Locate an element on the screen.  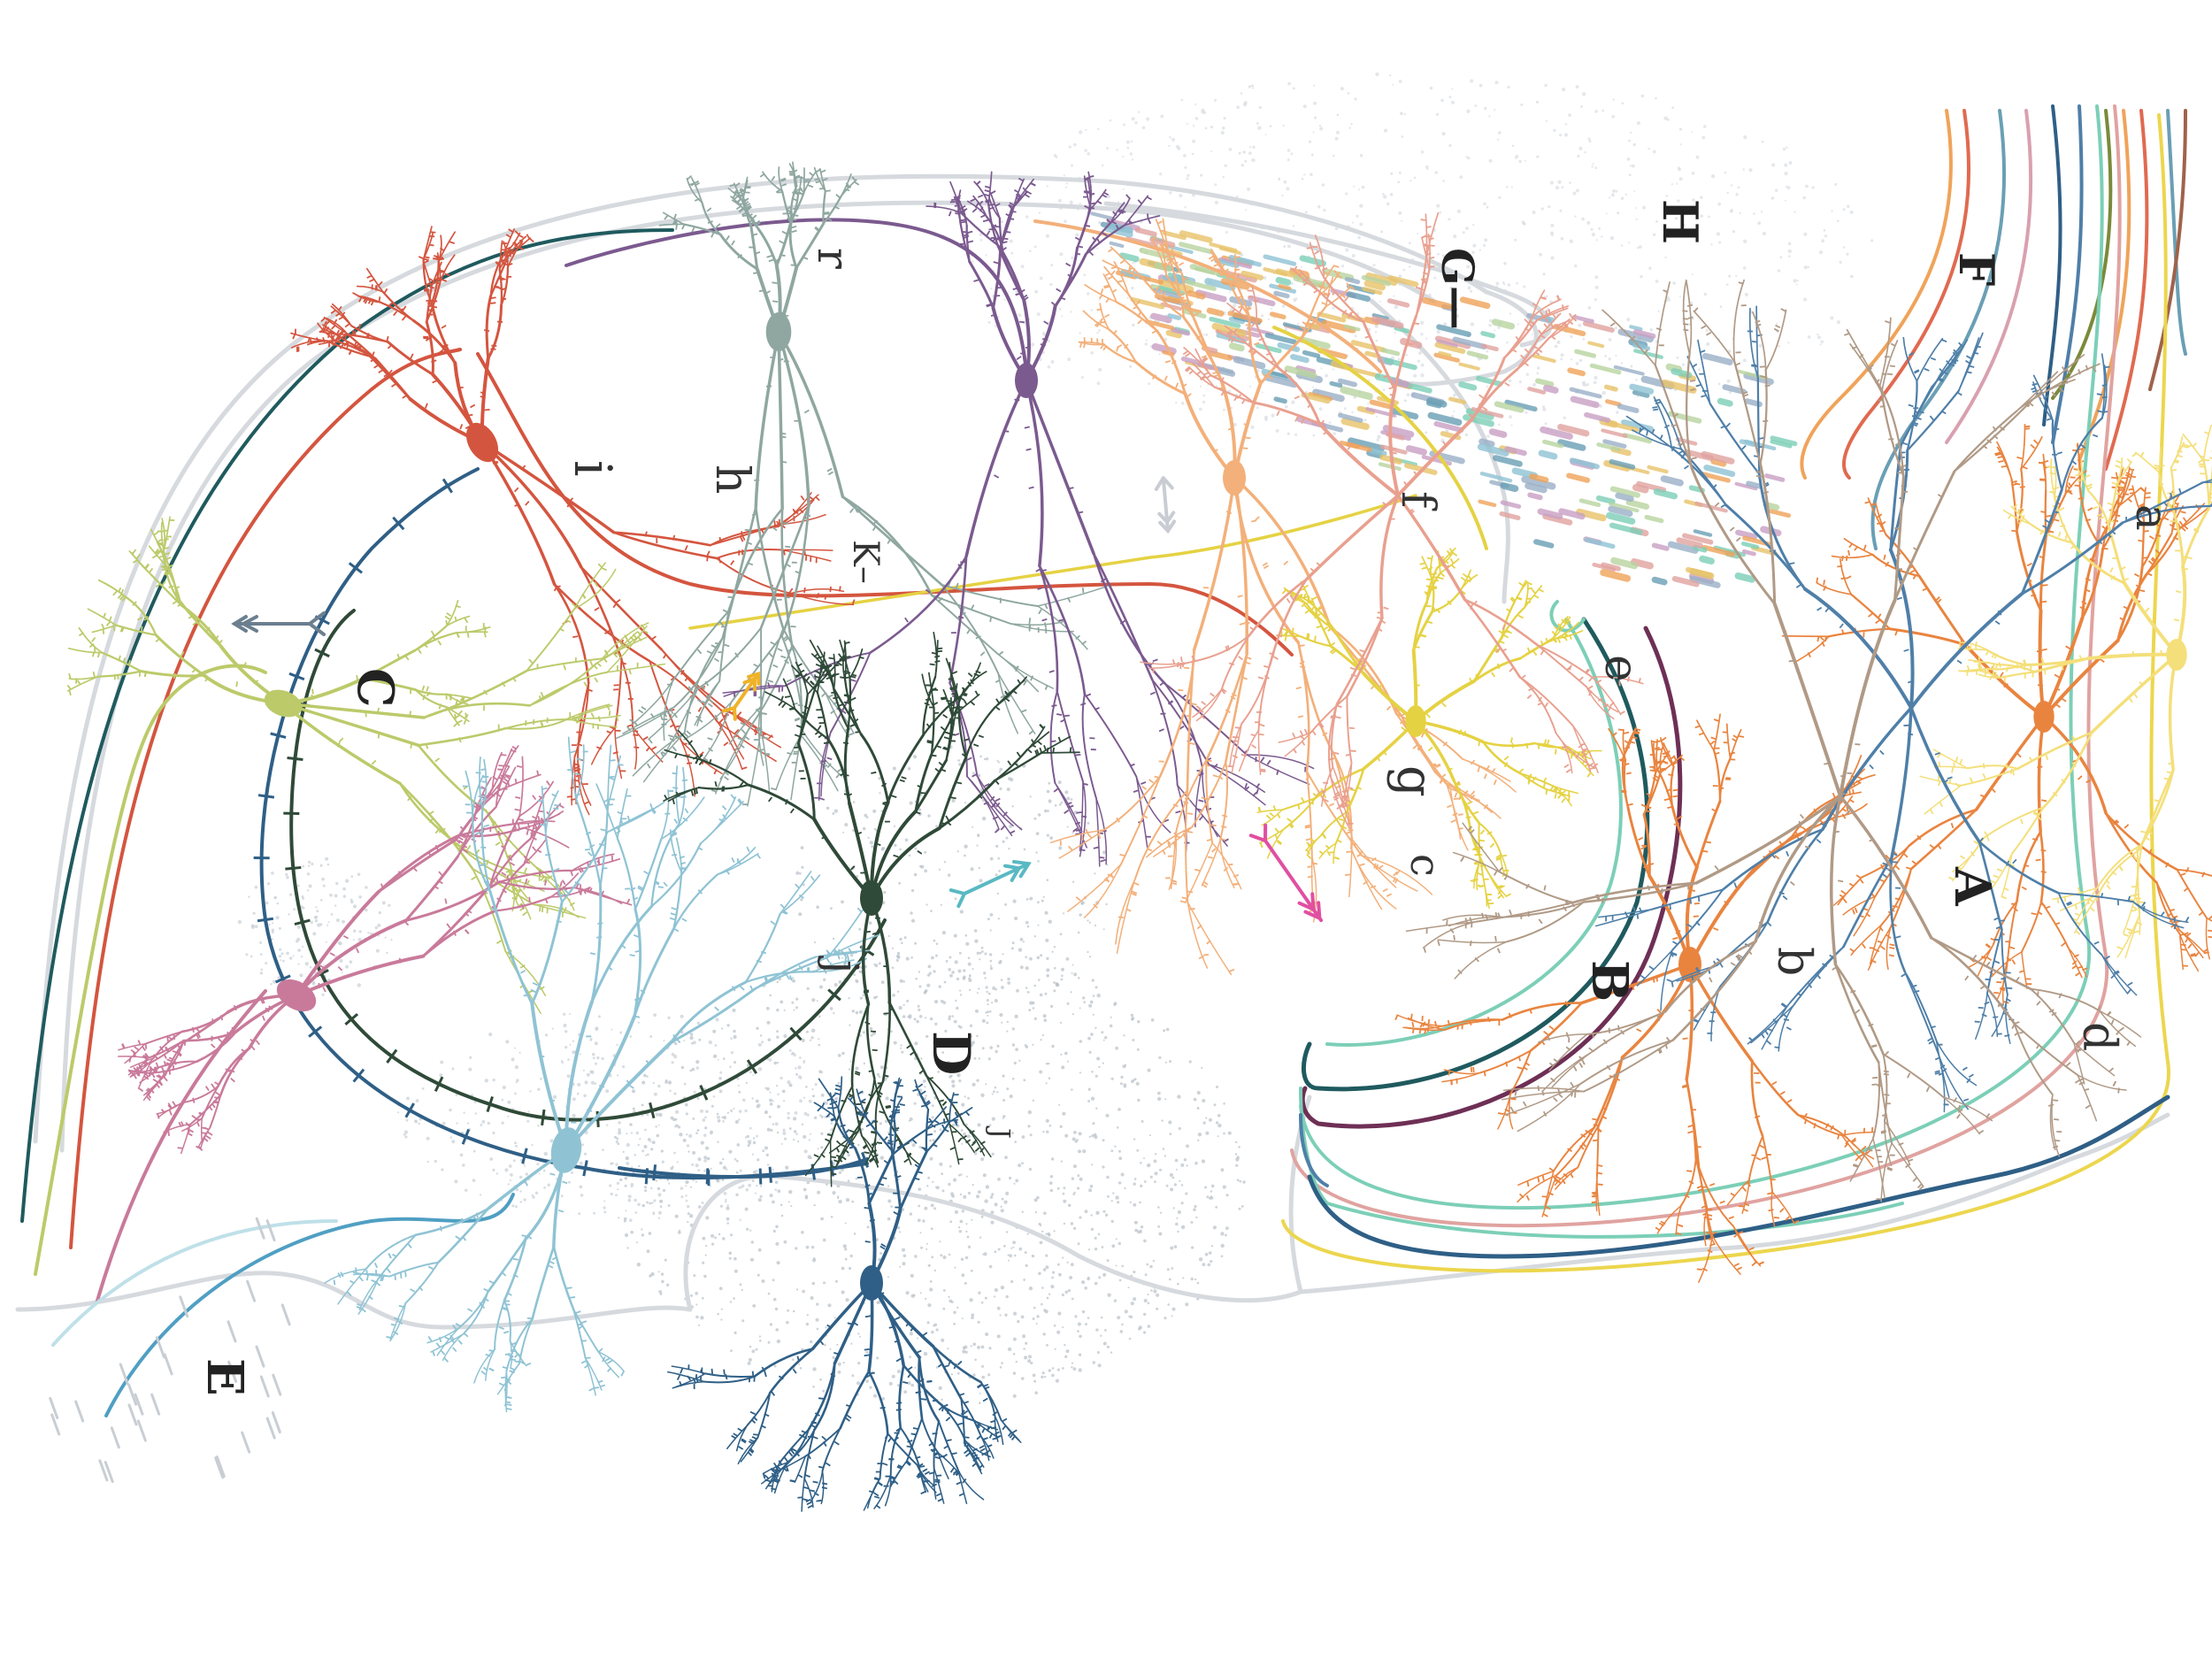
fiber-blue-light-E is located at coordinates (194, 1283).